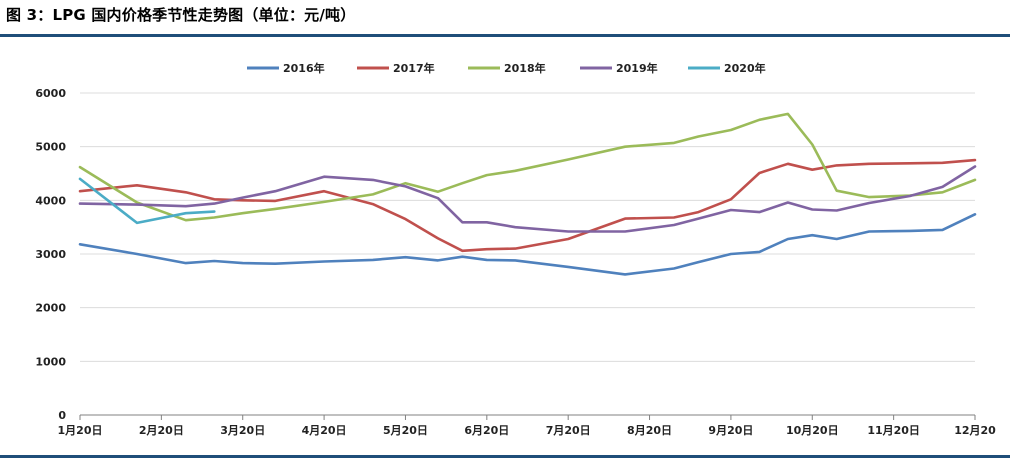  I want to click on y-tick-label: 0, so click(62, 415).